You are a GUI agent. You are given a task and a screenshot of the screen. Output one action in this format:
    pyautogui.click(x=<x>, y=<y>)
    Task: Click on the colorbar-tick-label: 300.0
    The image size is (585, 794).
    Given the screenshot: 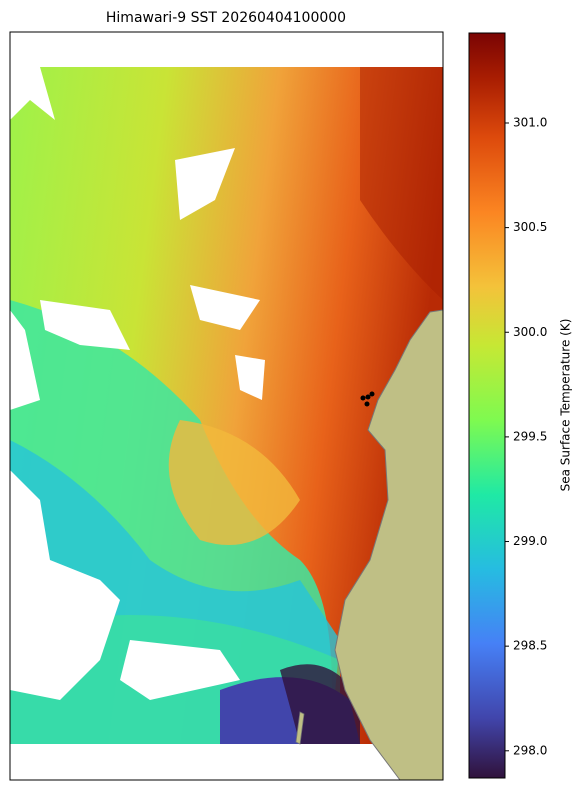 What is the action you would take?
    pyautogui.click(x=530, y=332)
    